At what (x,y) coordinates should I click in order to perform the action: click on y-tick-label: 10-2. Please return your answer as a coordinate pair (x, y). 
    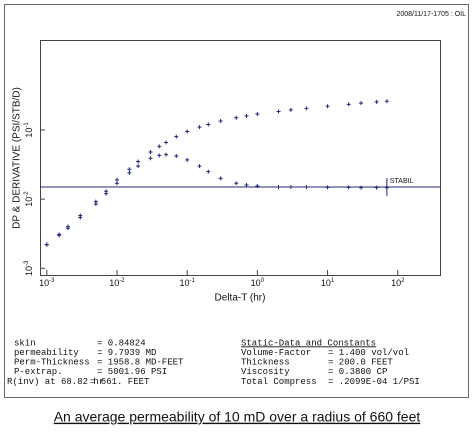
    Looking at the image, I should click on (29, 199).